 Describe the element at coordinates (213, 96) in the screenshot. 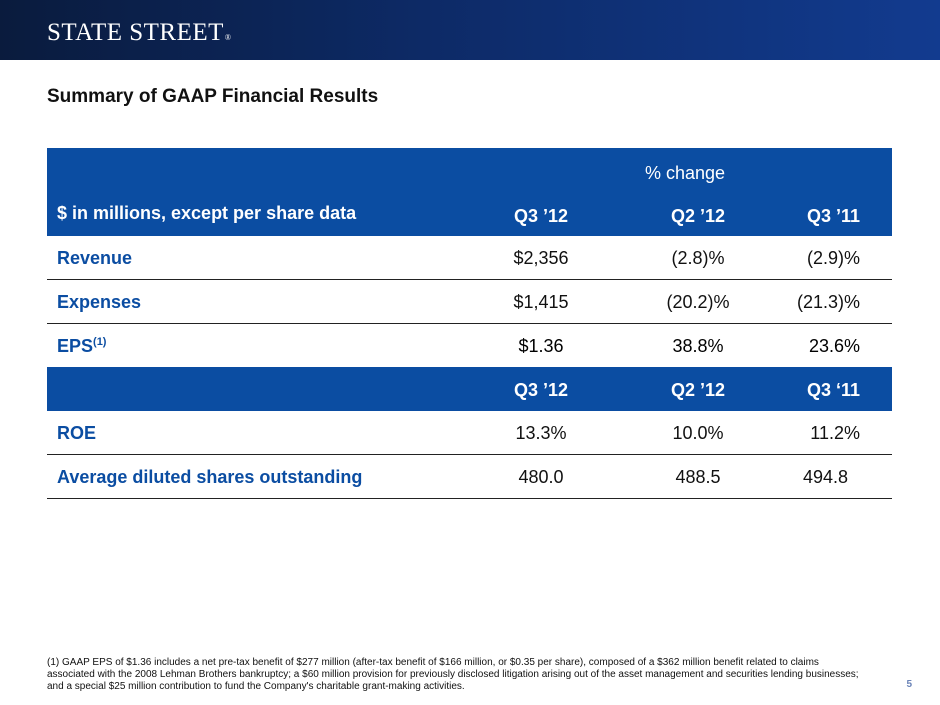

I see `page-title: Summary of GAAP Financial Results` at that location.